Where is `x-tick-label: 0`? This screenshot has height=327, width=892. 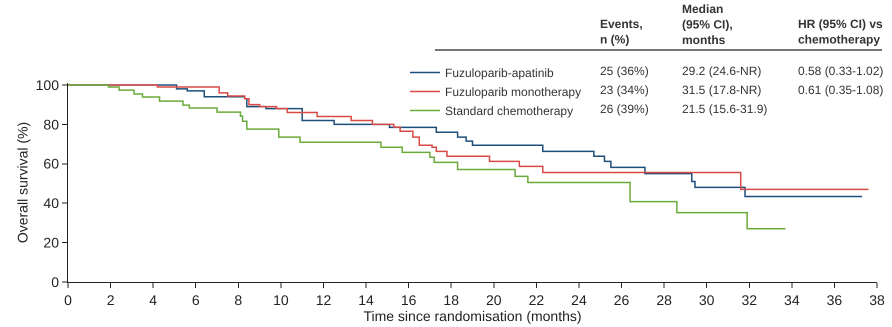 x-tick-label: 0 is located at coordinates (68, 300).